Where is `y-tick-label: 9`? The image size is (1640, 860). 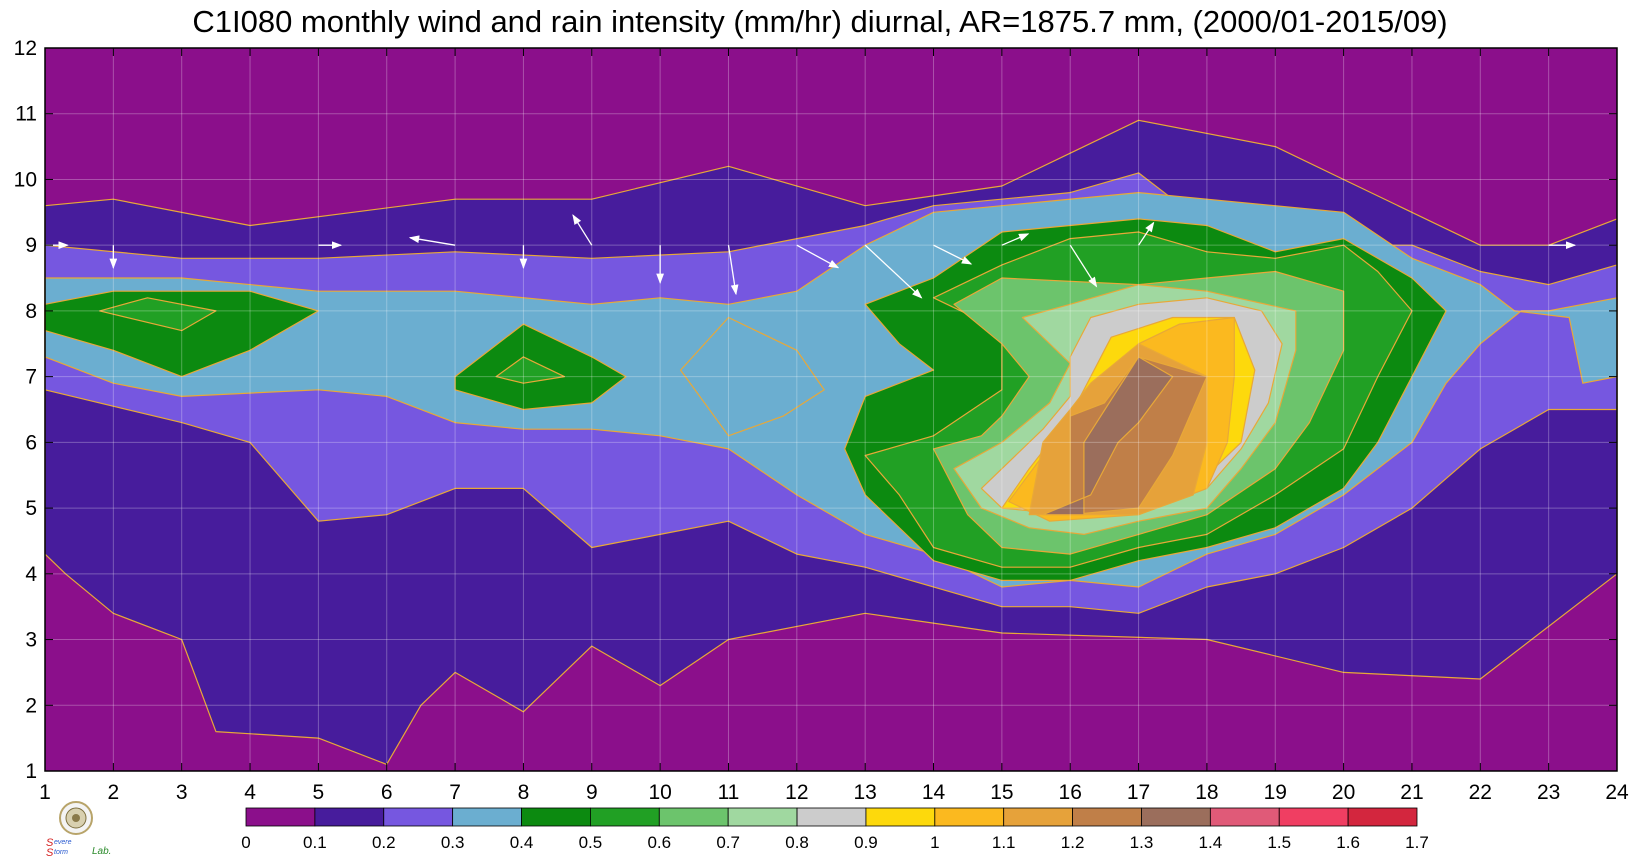 y-tick-label: 9 is located at coordinates (31, 245).